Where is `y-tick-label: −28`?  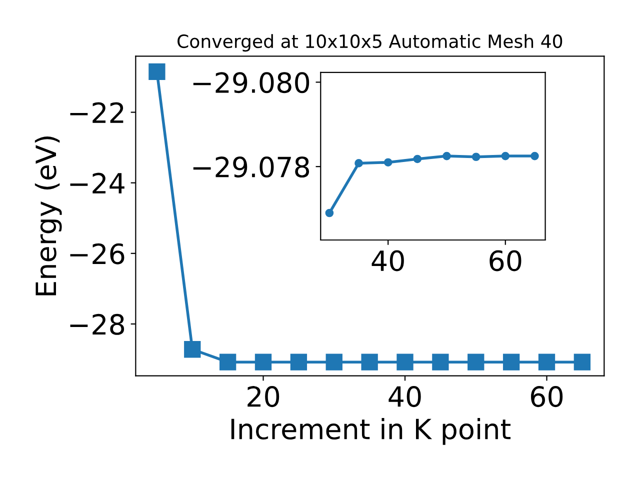
y-tick-label: −28 is located at coordinates (97, 324).